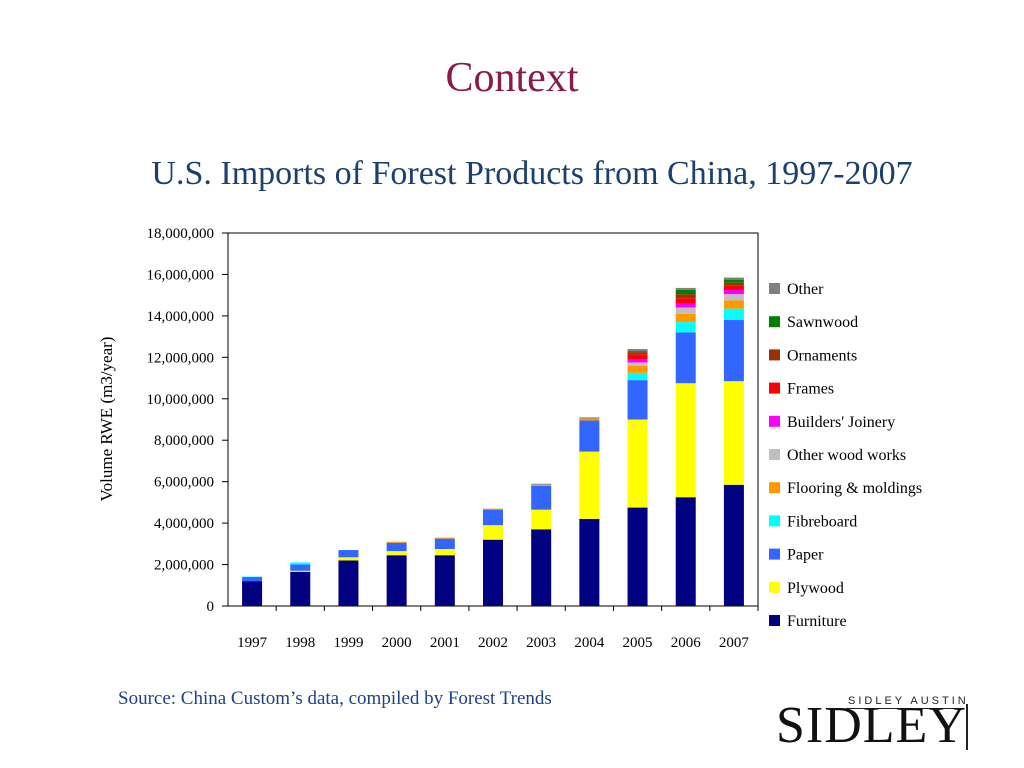 The height and width of the screenshot is (768, 1024). I want to click on y-tick-label: 2,000,000, so click(184, 566).